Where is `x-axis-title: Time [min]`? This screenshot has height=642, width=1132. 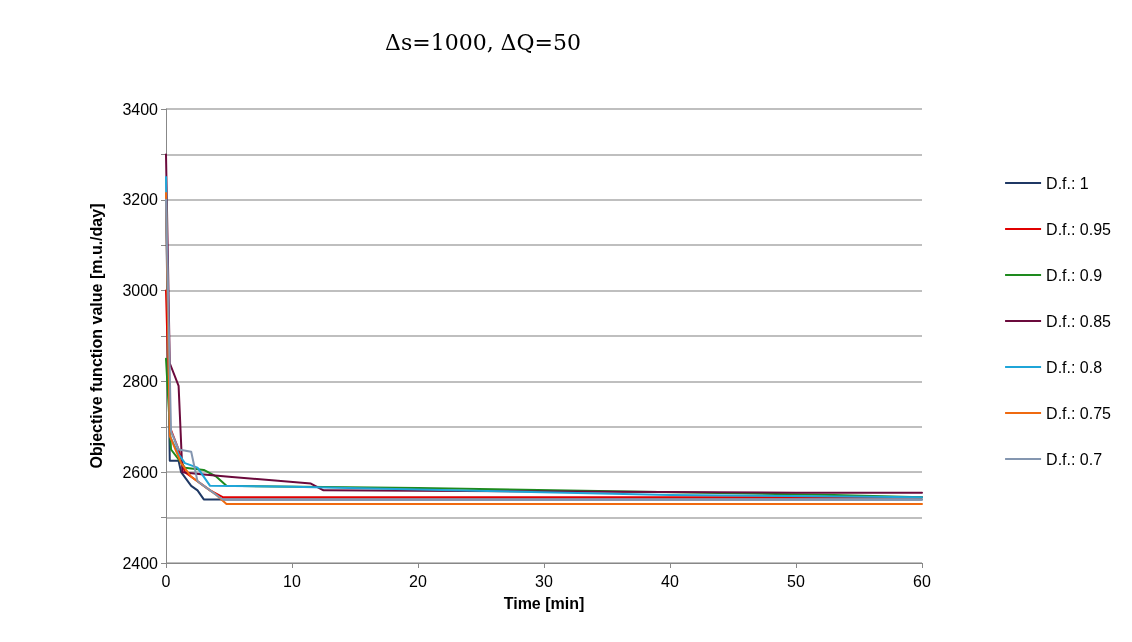
x-axis-title: Time [min] is located at coordinates (544, 603).